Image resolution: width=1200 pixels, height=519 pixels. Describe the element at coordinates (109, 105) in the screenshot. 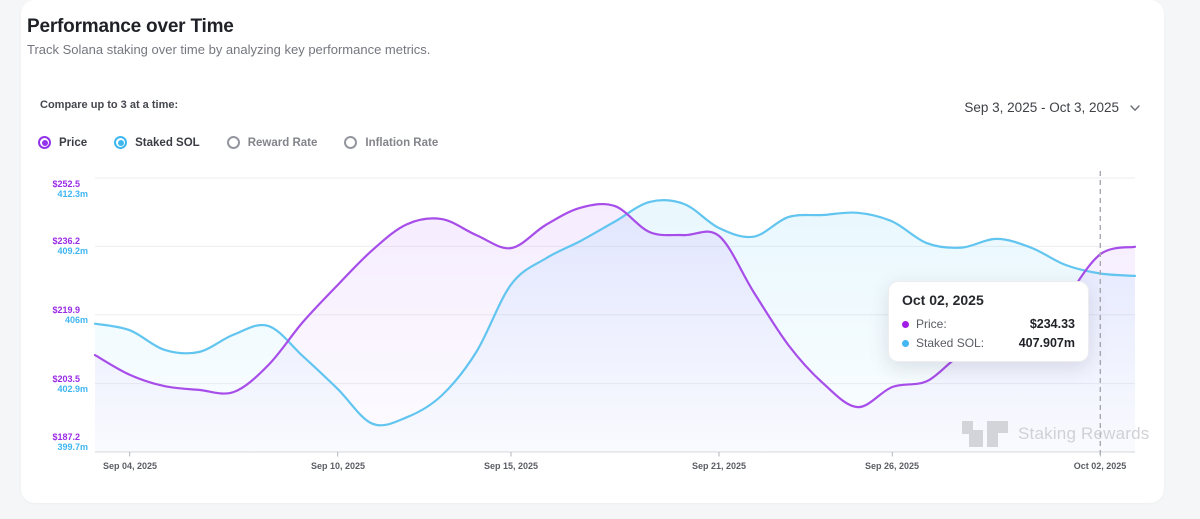

I see `compare-label: Compare up to 3 at a time:` at that location.